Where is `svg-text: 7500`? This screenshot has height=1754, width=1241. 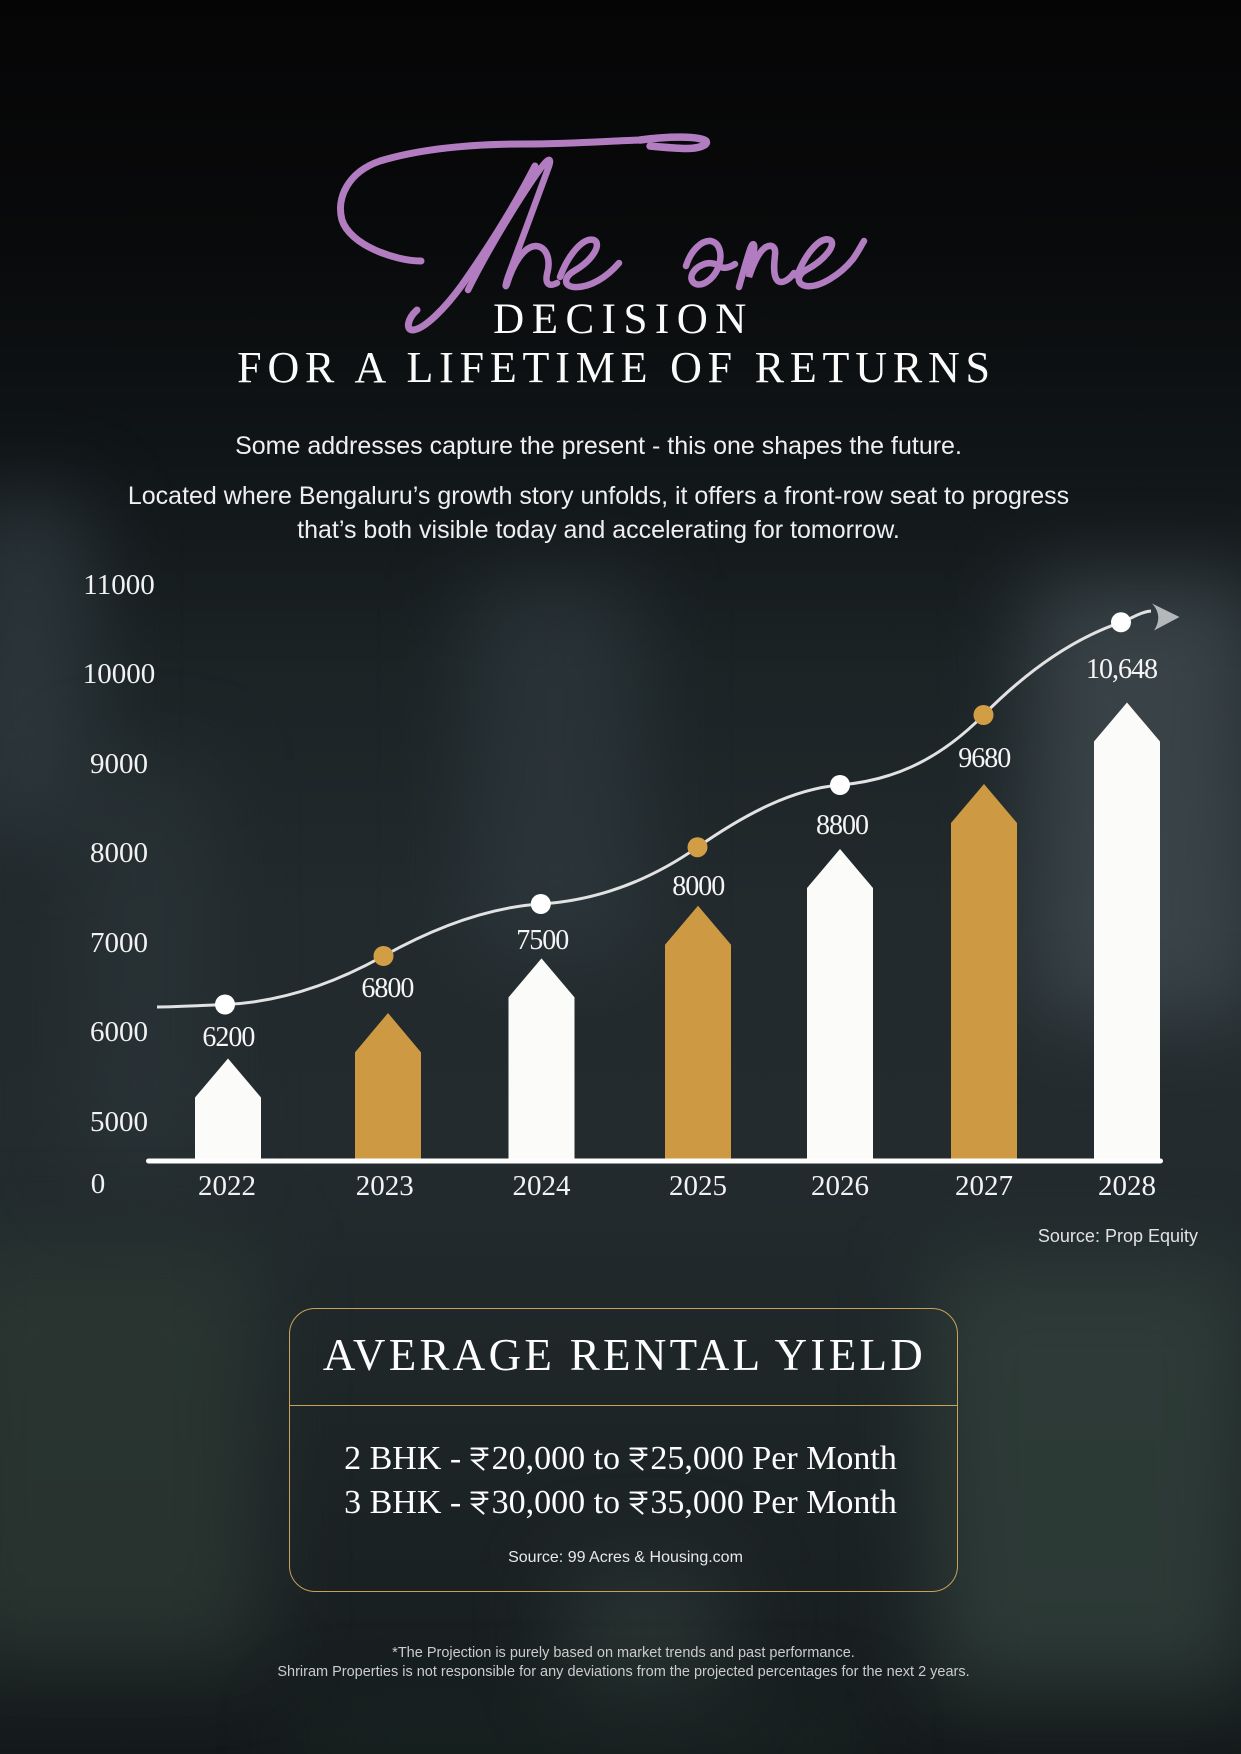
svg-text: 7500 is located at coordinates (542, 940).